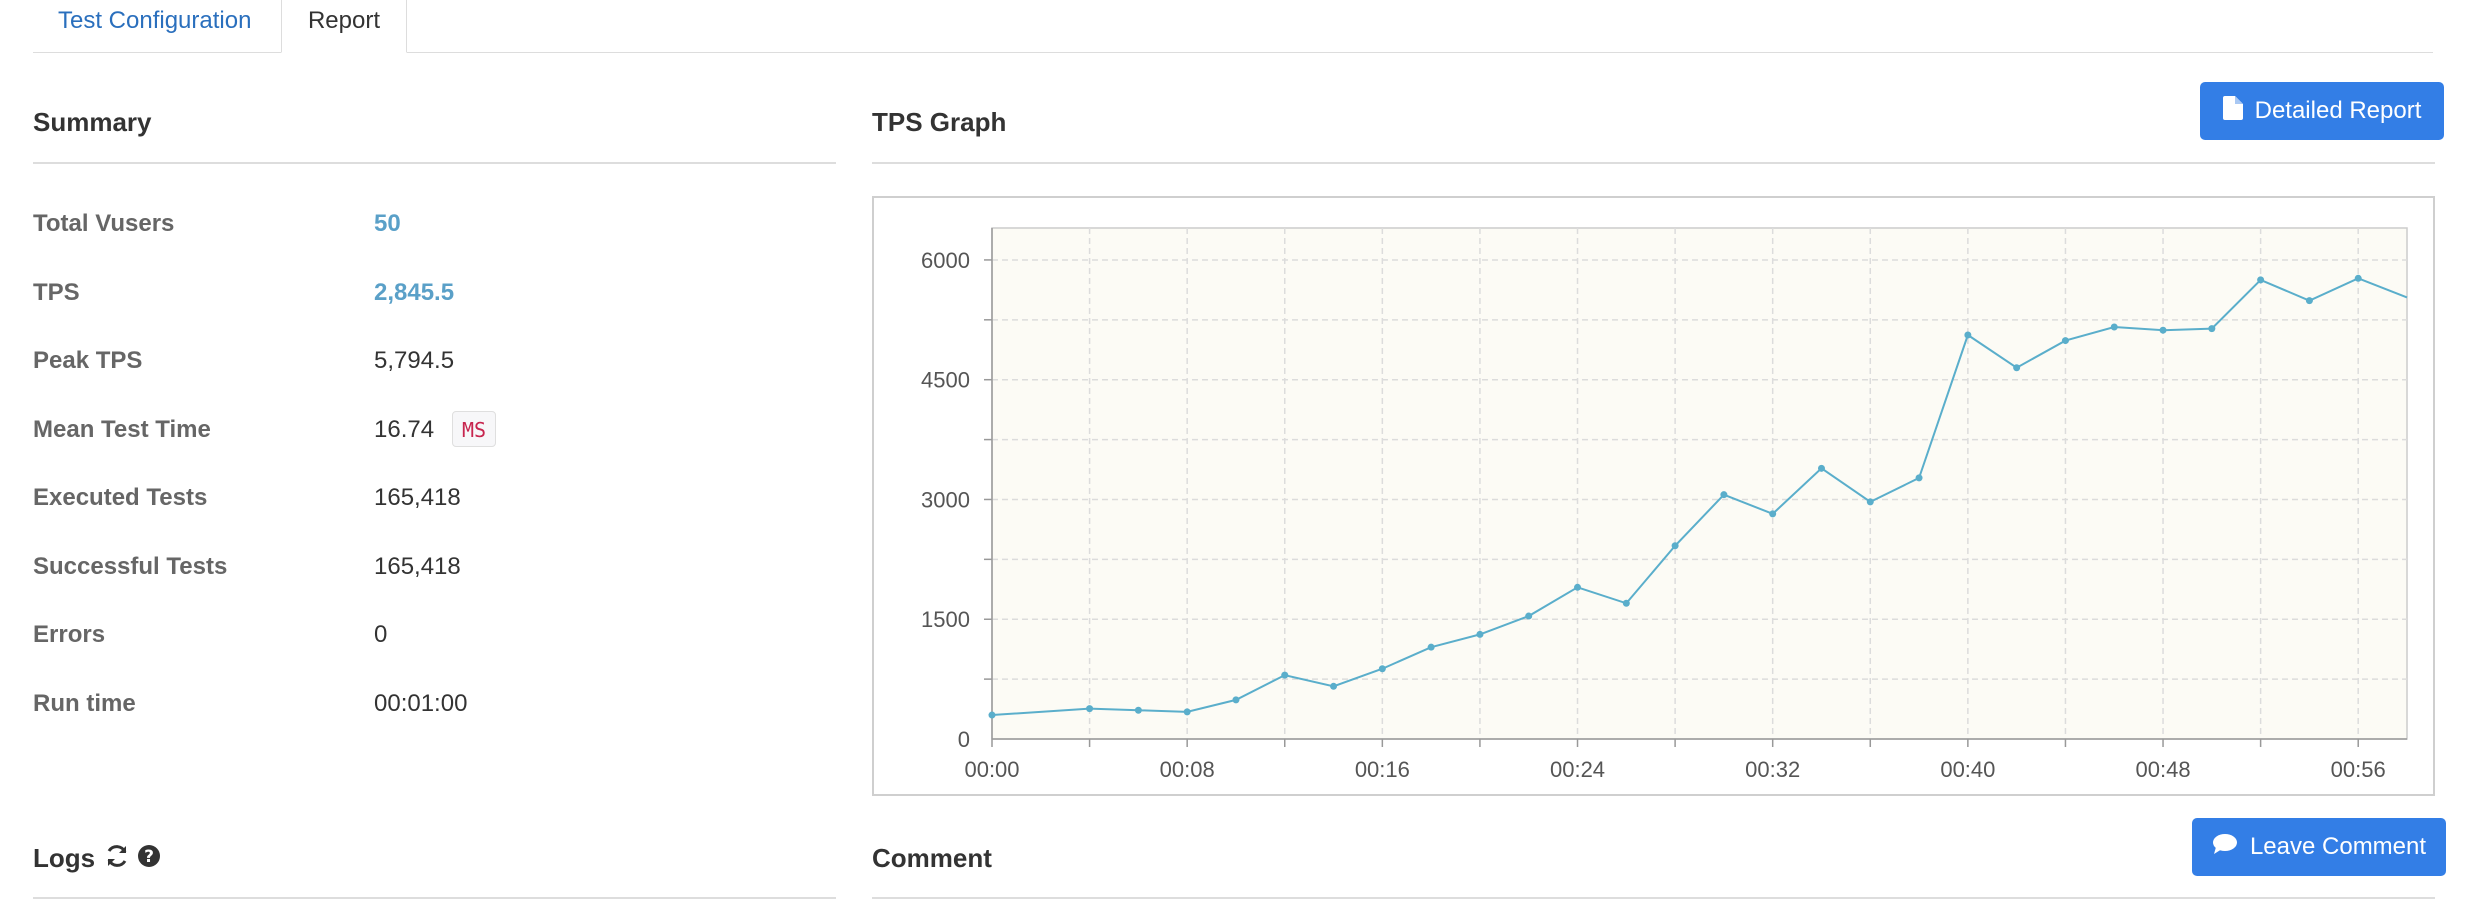 The image size is (2466, 910). What do you see at coordinates (1382, 769) in the screenshot?
I see `x-tick-label: 00:16` at bounding box center [1382, 769].